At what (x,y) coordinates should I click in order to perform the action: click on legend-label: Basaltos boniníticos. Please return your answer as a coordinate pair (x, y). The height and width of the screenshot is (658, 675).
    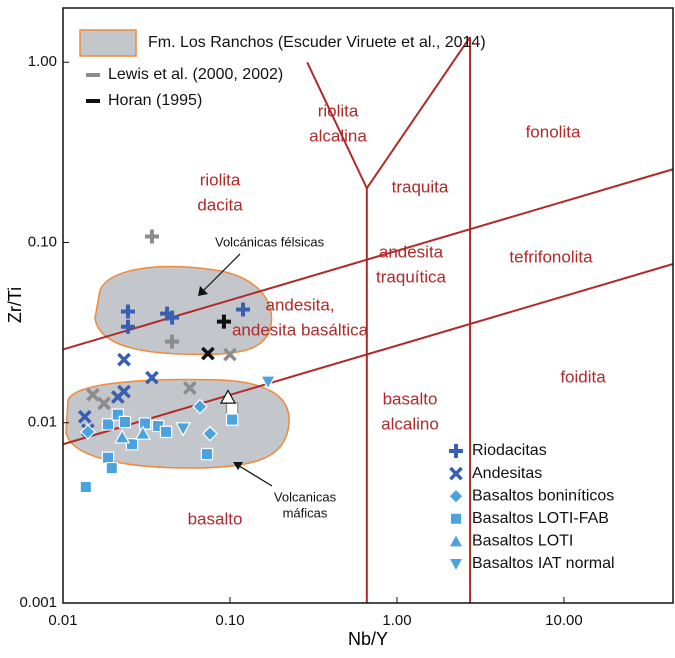
    Looking at the image, I should click on (543, 495).